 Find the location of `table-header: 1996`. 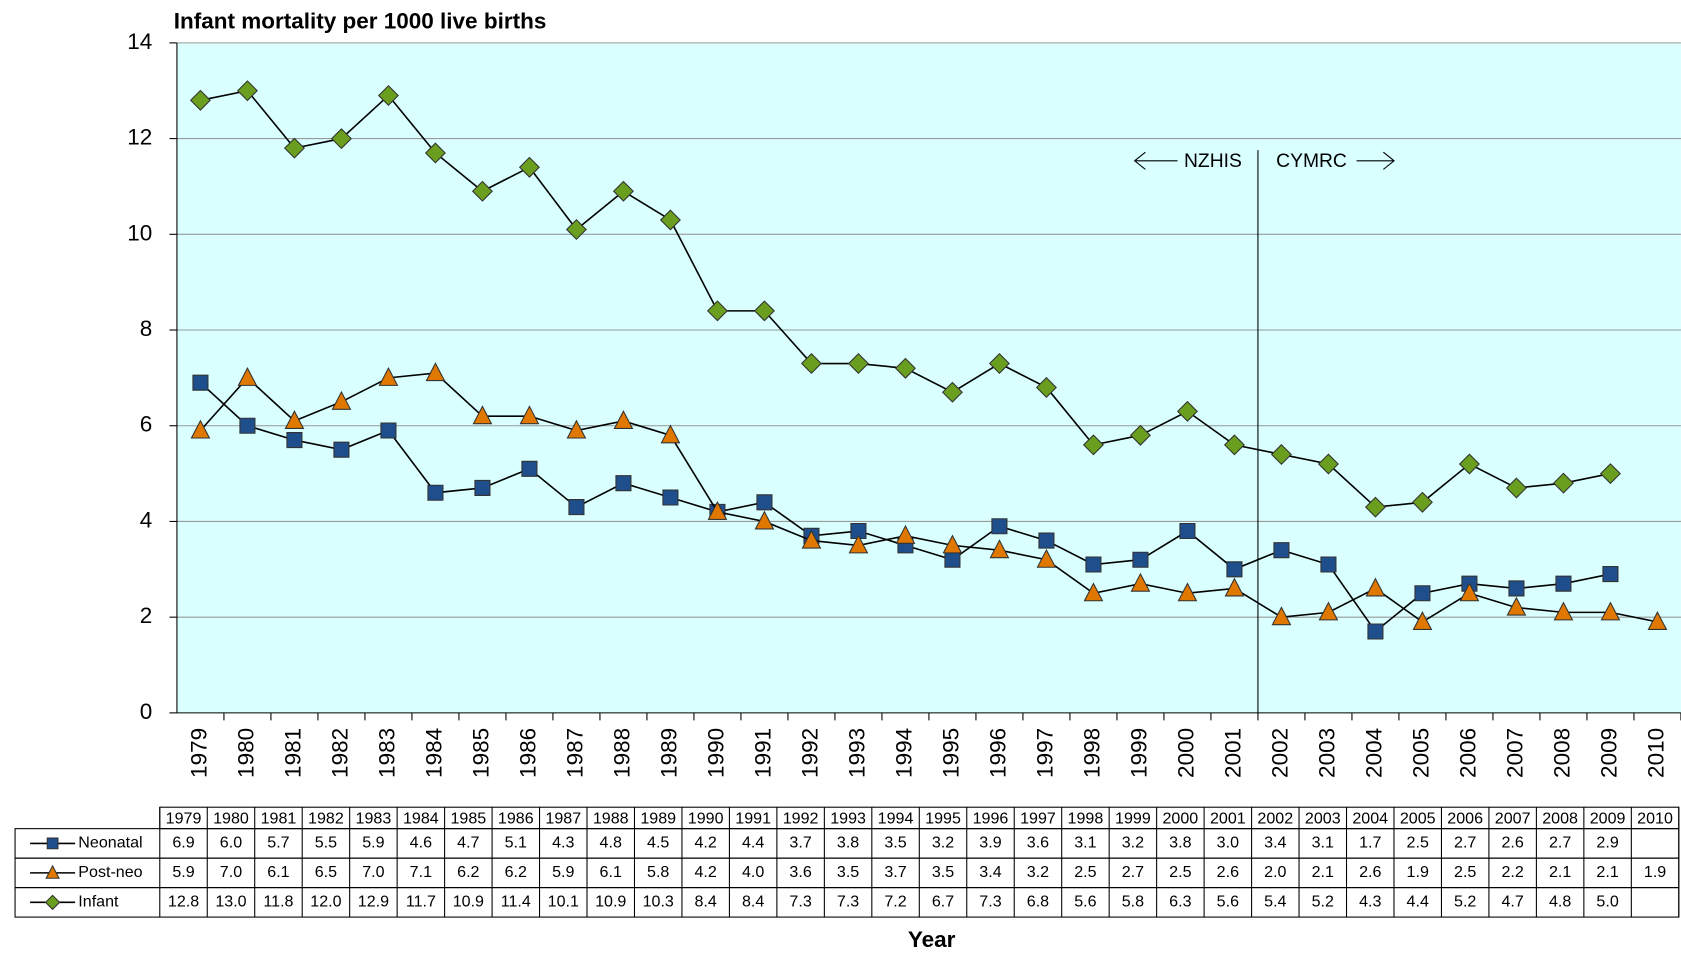

table-header: 1996 is located at coordinates (991, 818).